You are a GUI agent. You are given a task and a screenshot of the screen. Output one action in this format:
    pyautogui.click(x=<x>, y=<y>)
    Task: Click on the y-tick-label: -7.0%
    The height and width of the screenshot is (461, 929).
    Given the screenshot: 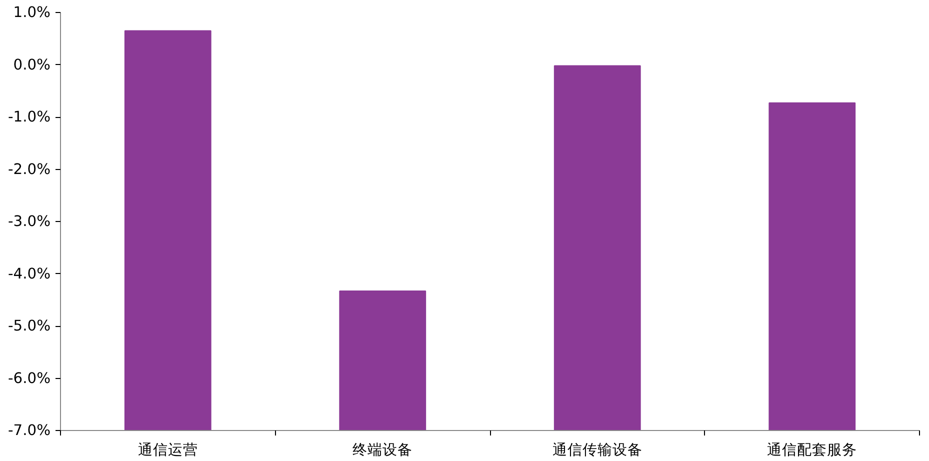 What is the action you would take?
    pyautogui.click(x=29, y=430)
    